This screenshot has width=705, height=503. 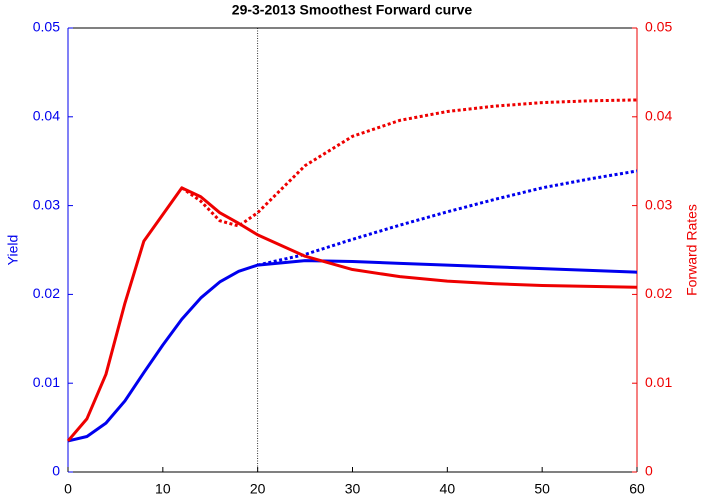 What do you see at coordinates (68, 489) in the screenshot?
I see `x-tick-label: 0` at bounding box center [68, 489].